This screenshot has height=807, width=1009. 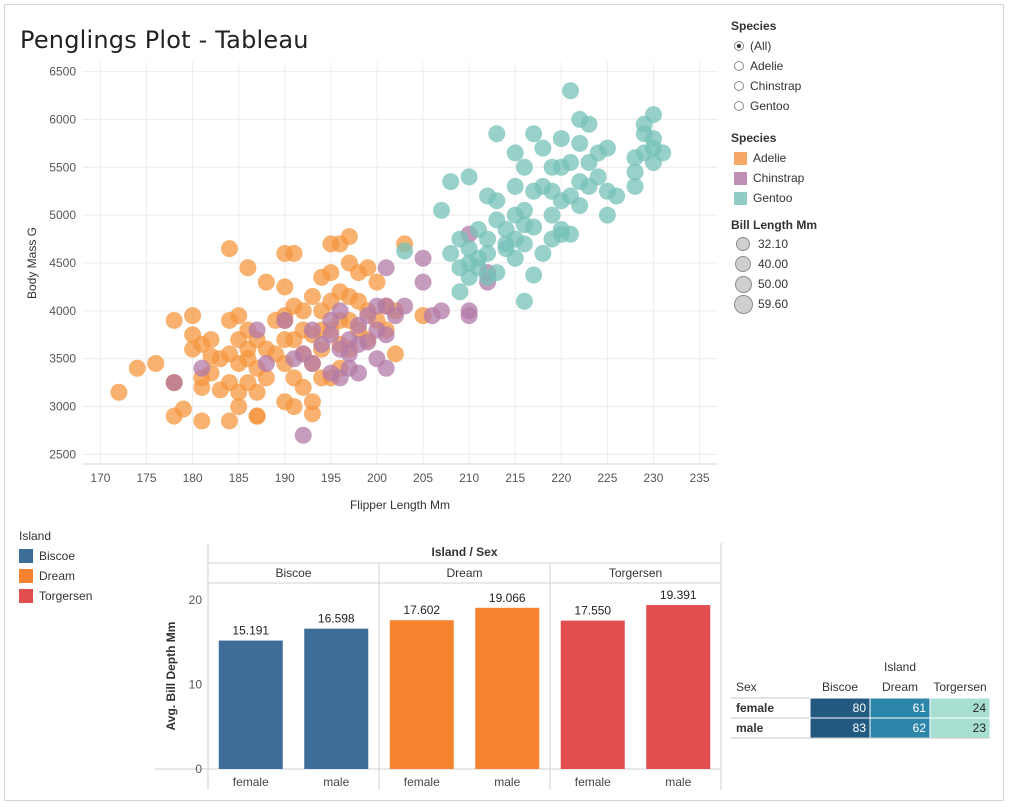 What do you see at coordinates (507, 688) in the screenshot?
I see `bar-dream-male` at bounding box center [507, 688].